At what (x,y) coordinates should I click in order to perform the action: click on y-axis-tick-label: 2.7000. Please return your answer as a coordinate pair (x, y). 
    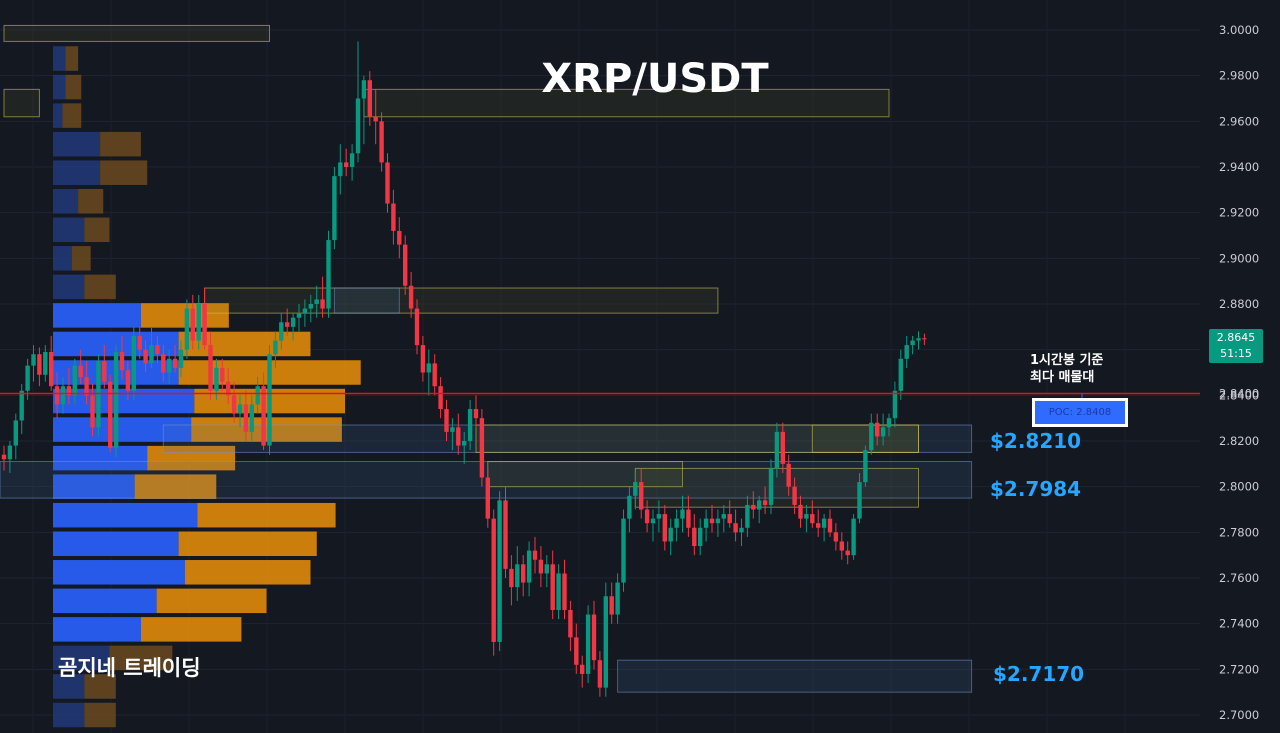
    Looking at the image, I should click on (1239, 715).